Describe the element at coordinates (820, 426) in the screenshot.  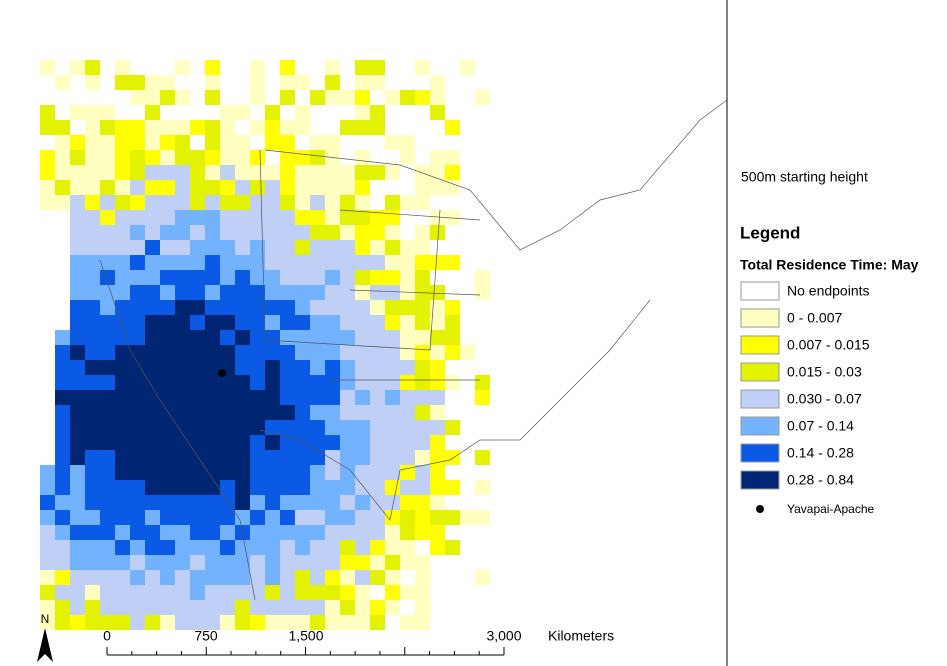
I see `legend-label: 0.07 - 0.14` at that location.